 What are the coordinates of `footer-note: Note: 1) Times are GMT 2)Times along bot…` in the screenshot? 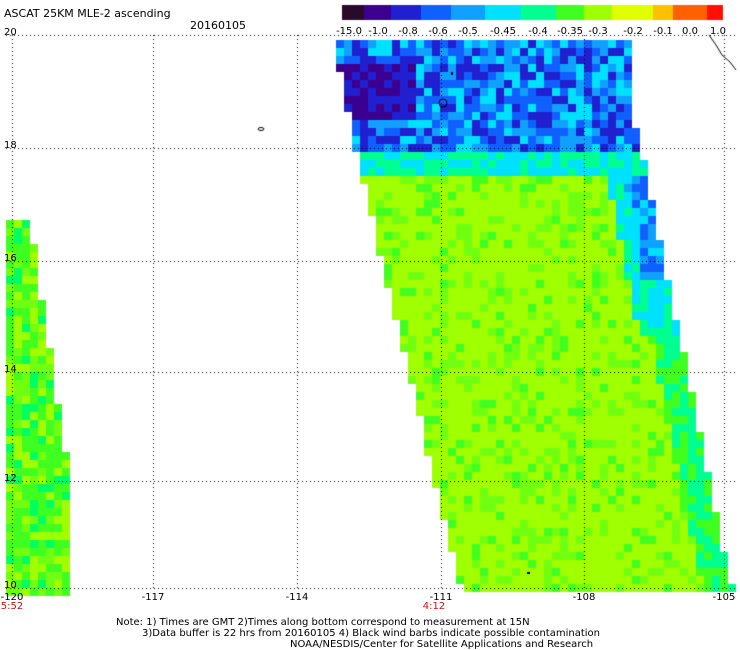 It's located at (323, 622).